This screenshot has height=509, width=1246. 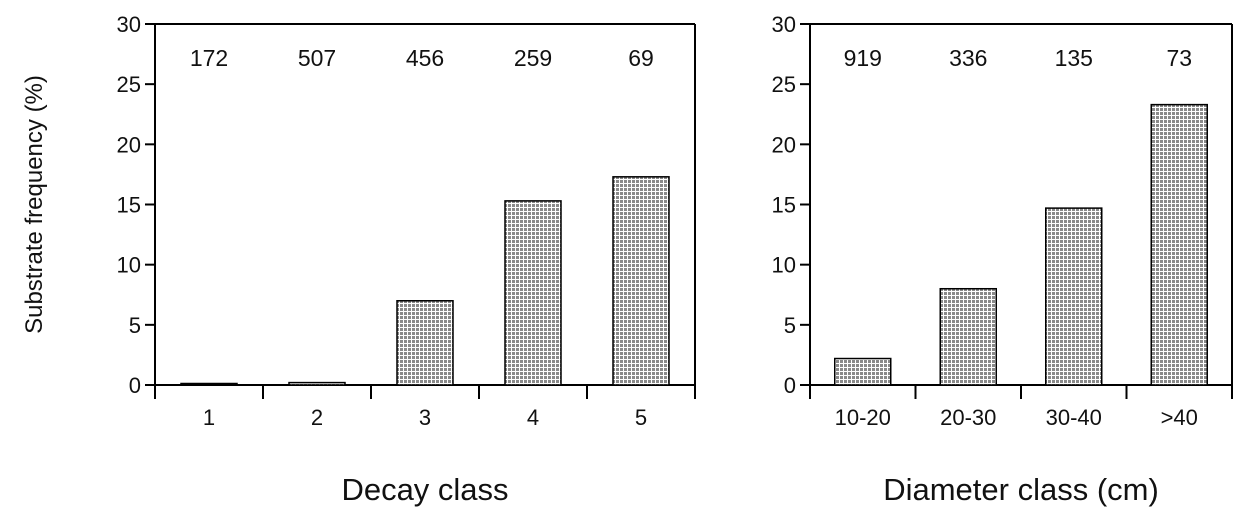 What do you see at coordinates (317, 417) in the screenshot?
I see `decay-x-tick-label: 2` at bounding box center [317, 417].